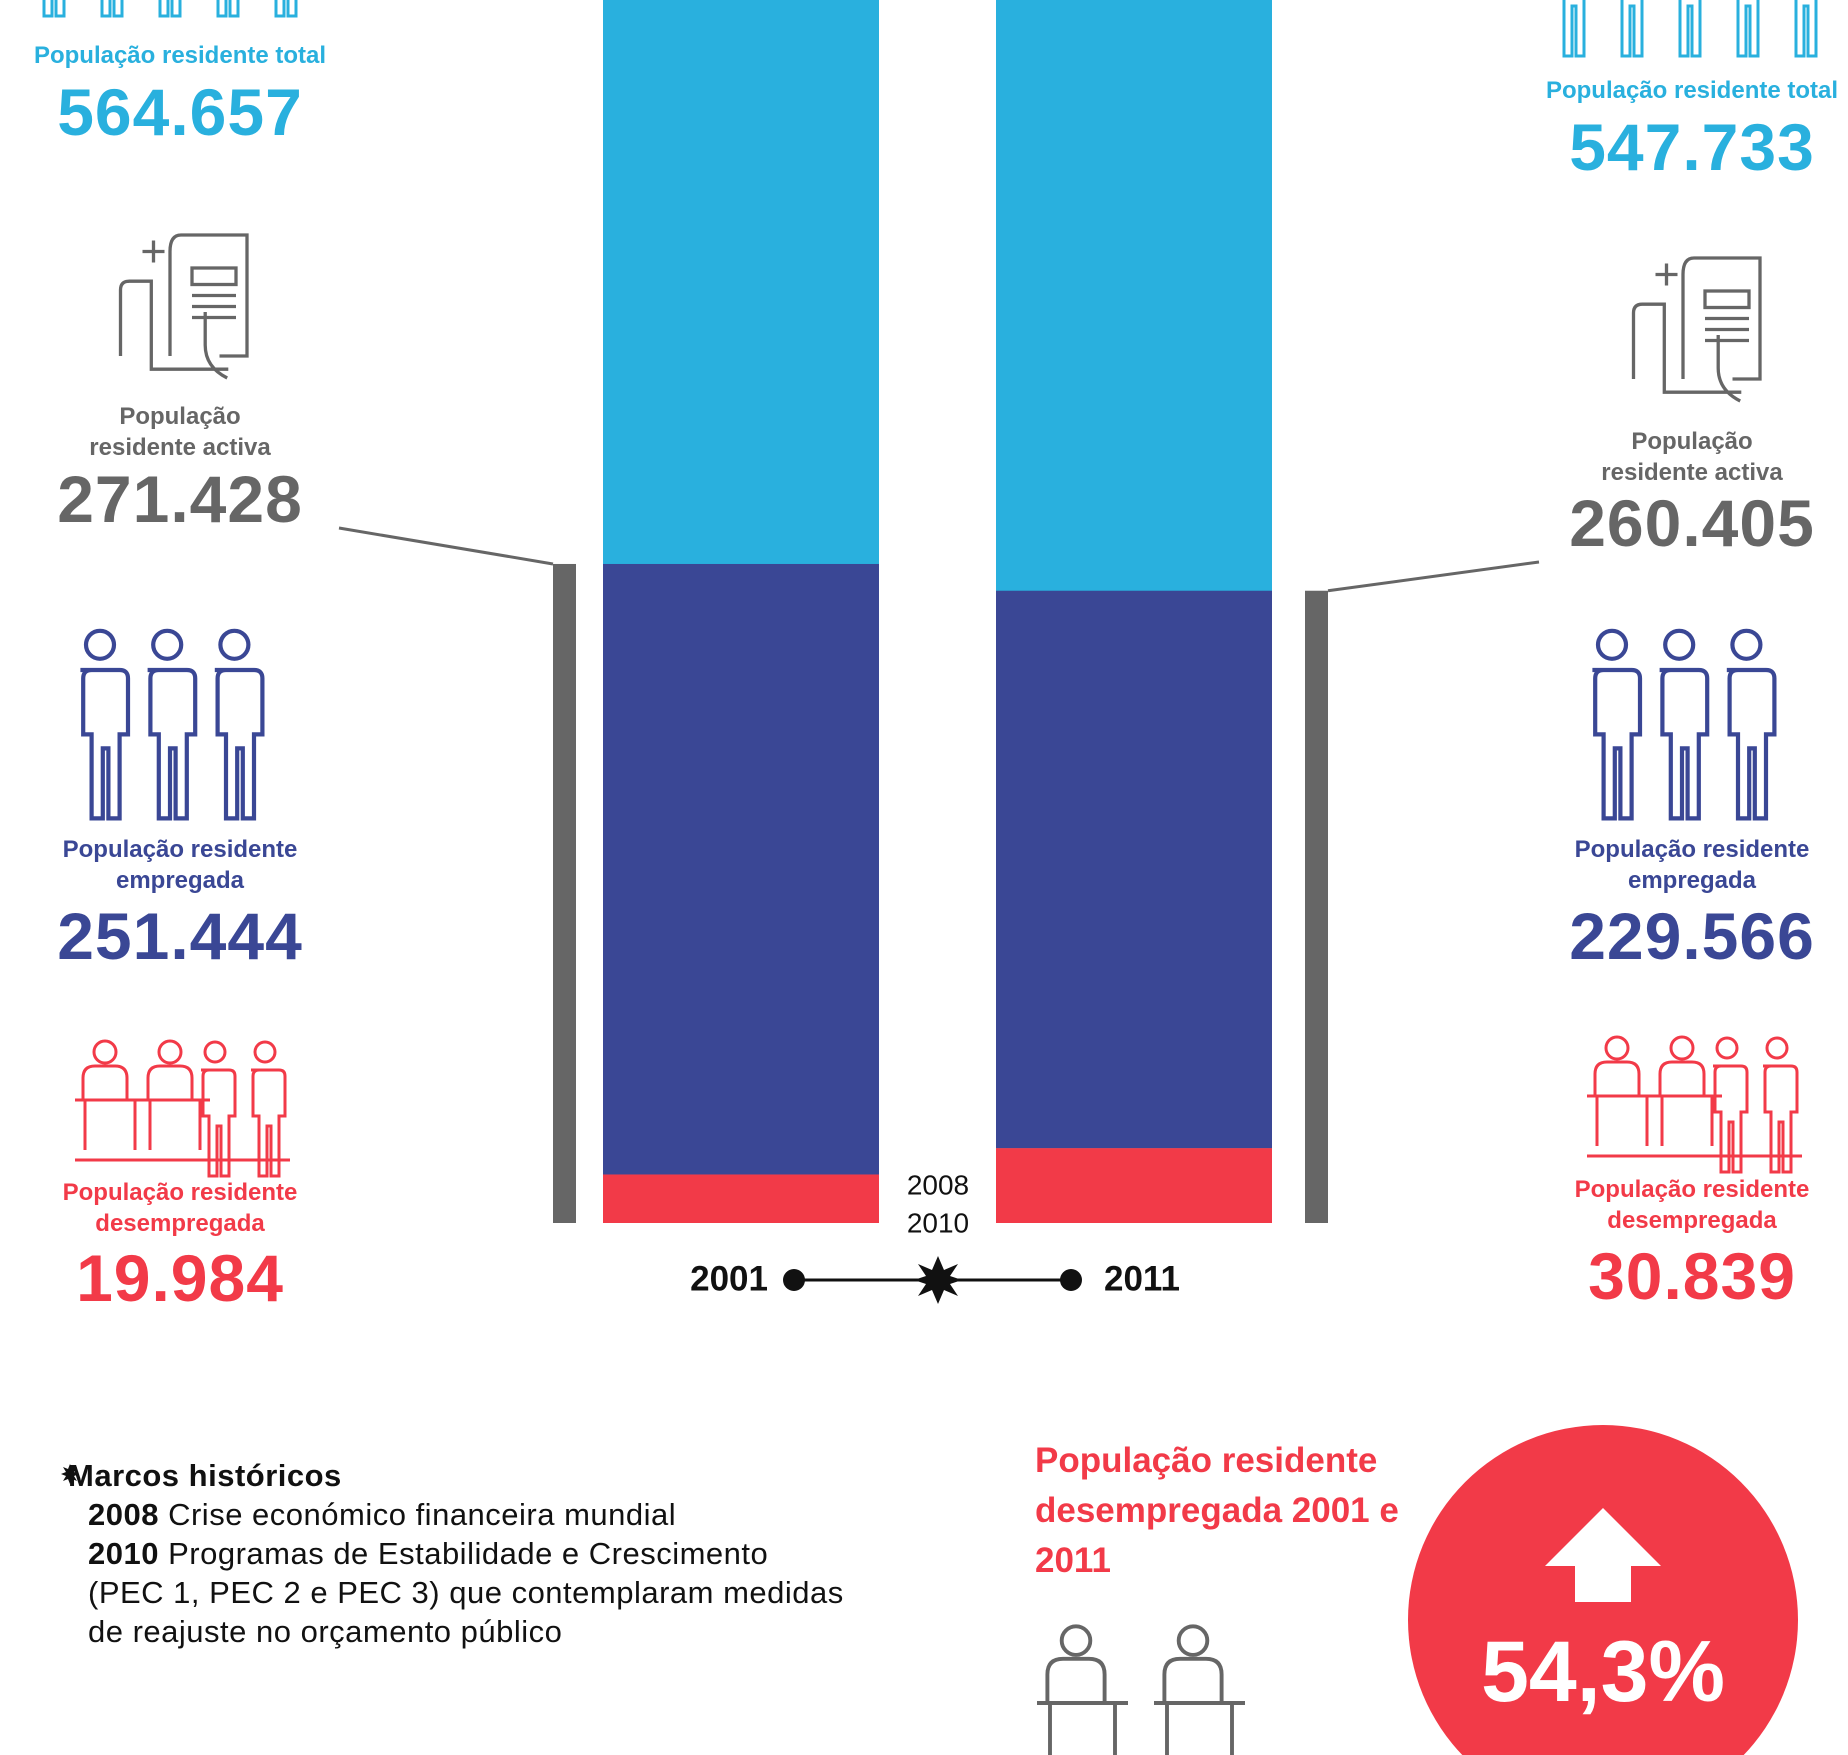 The height and width of the screenshot is (1755, 1848). I want to click on icon-empregada-right, so click(1683, 725).